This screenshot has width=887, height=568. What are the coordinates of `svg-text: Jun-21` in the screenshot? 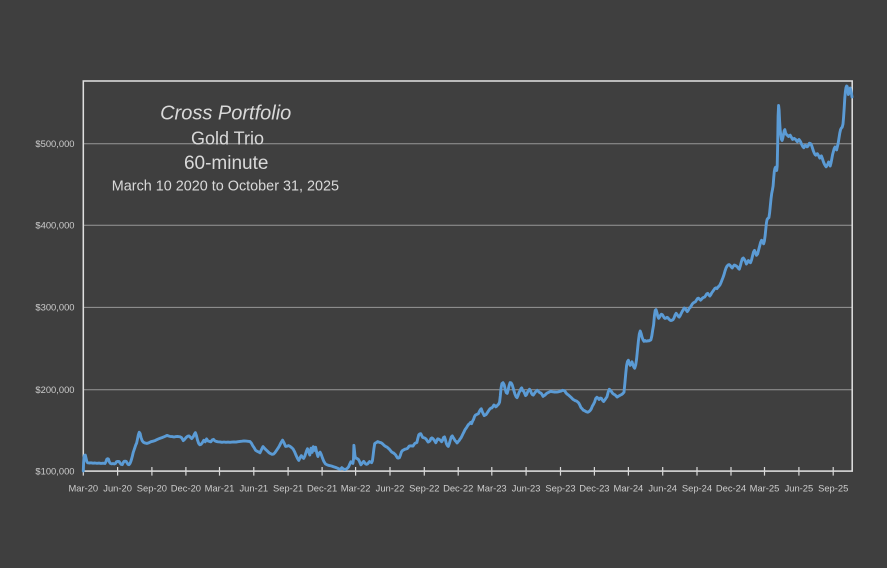 It's located at (253, 488).